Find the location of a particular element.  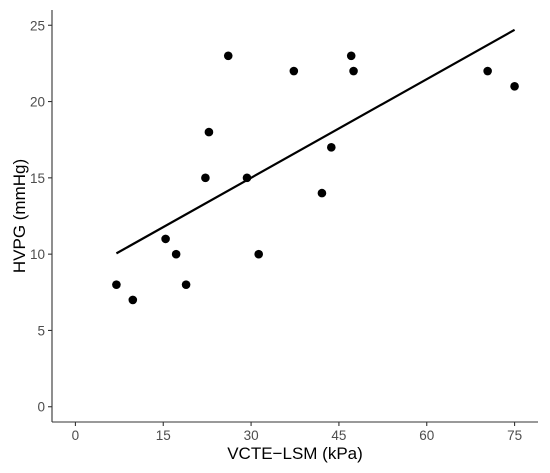

y-tick-label: 20 is located at coordinates (37, 102).